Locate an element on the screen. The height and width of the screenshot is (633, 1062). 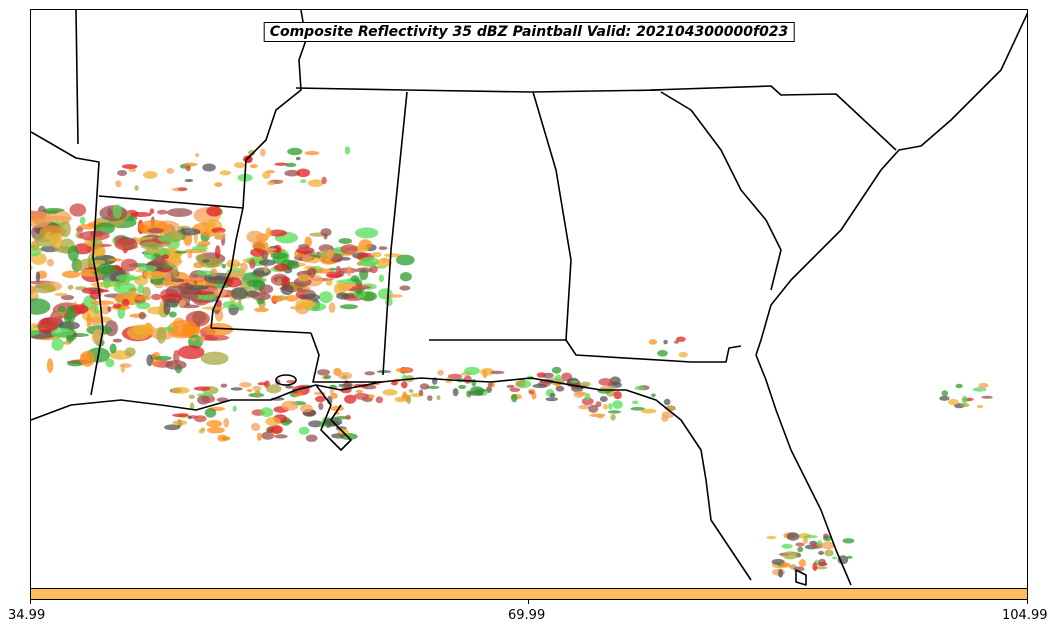
arkansas-north-border is located at coordinates (77, 77).